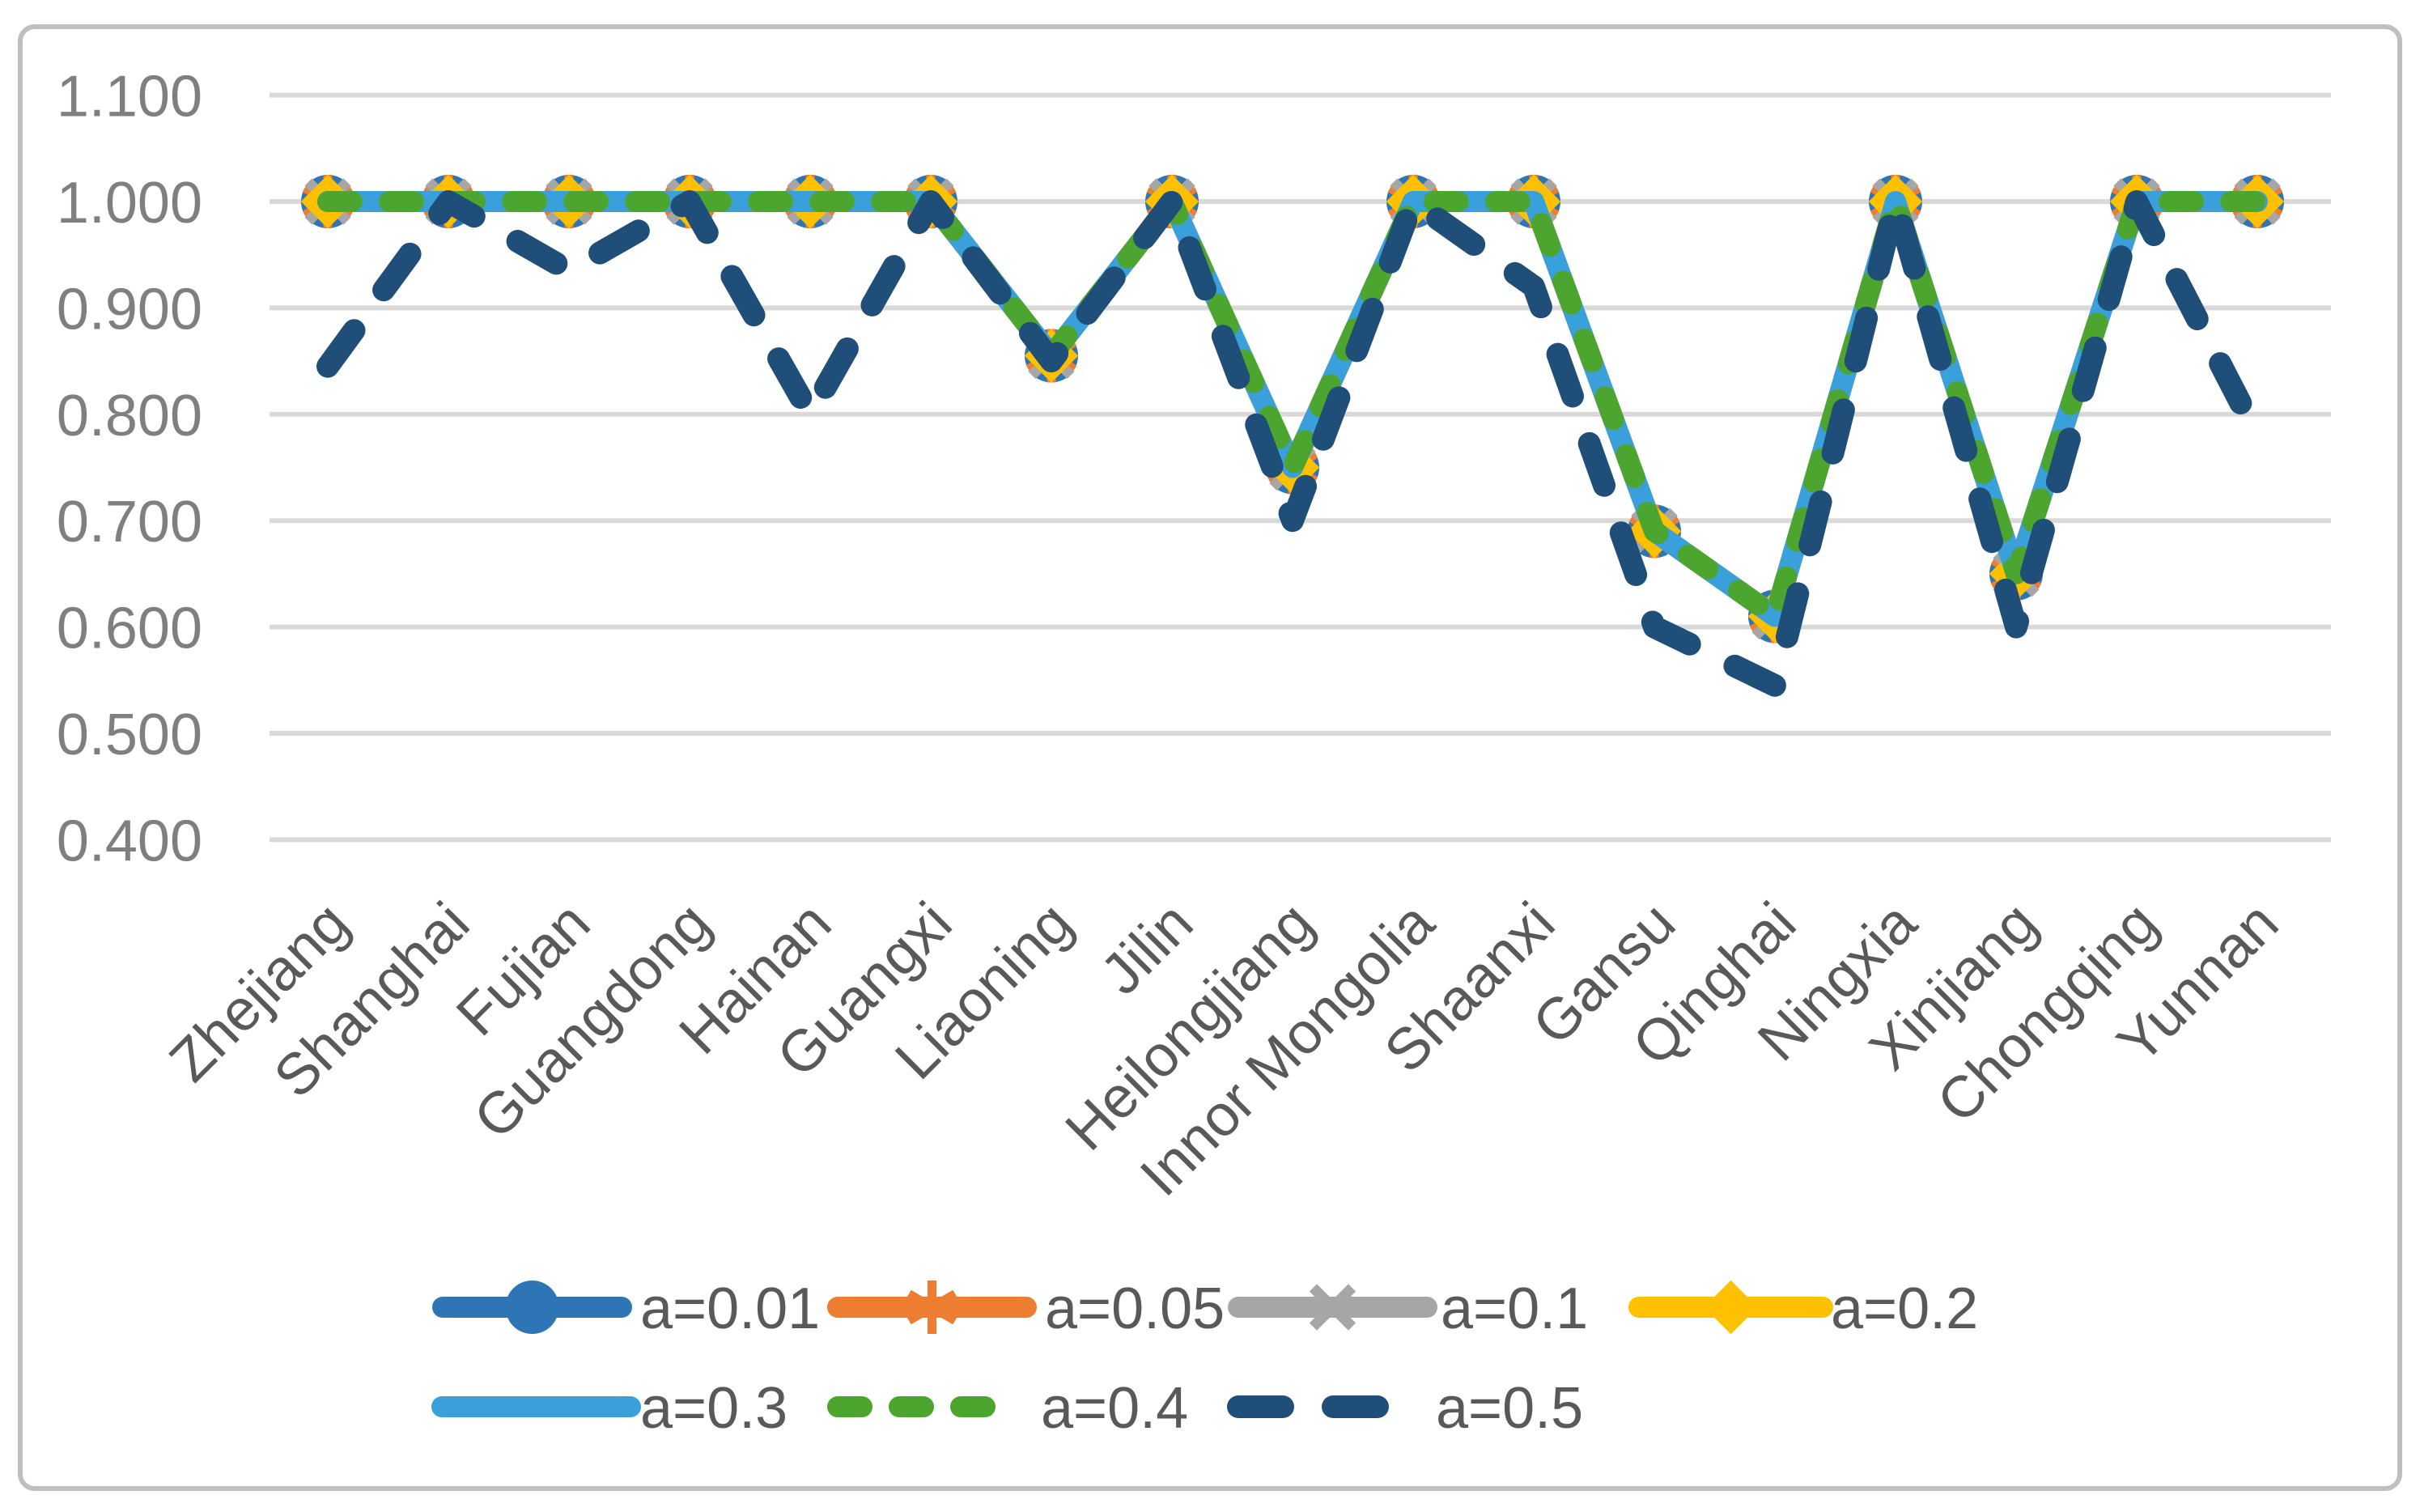  Describe the element at coordinates (1135, 1308) in the screenshot. I see `legend-label: a=0.05` at that location.